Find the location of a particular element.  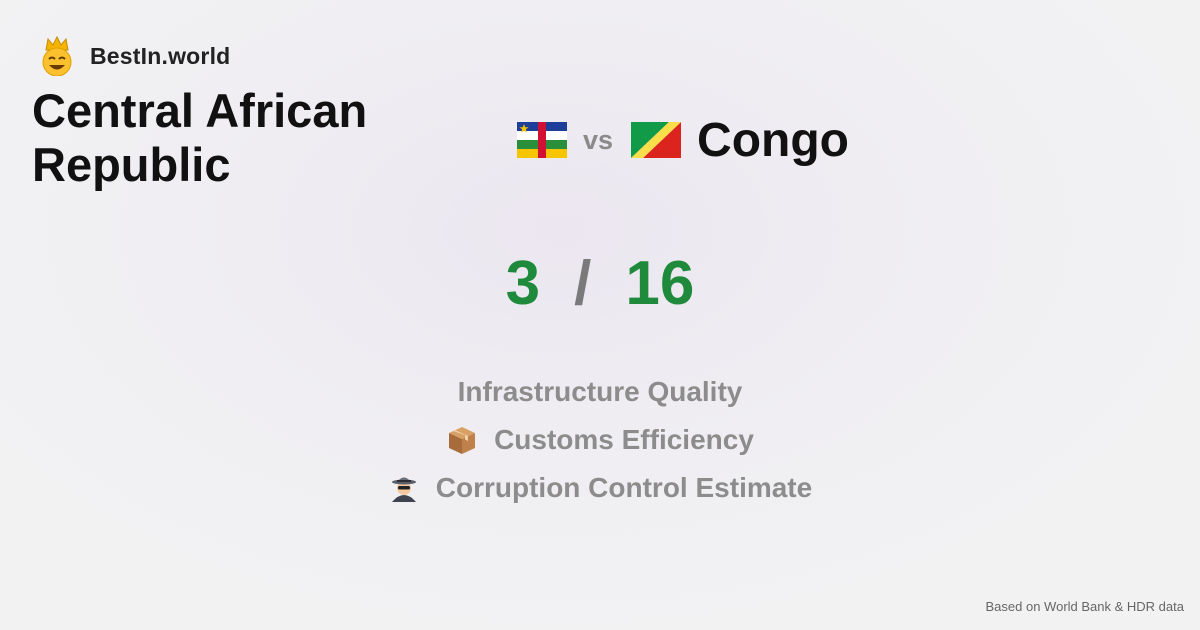

versus-row: vs Congo is located at coordinates (683, 140).